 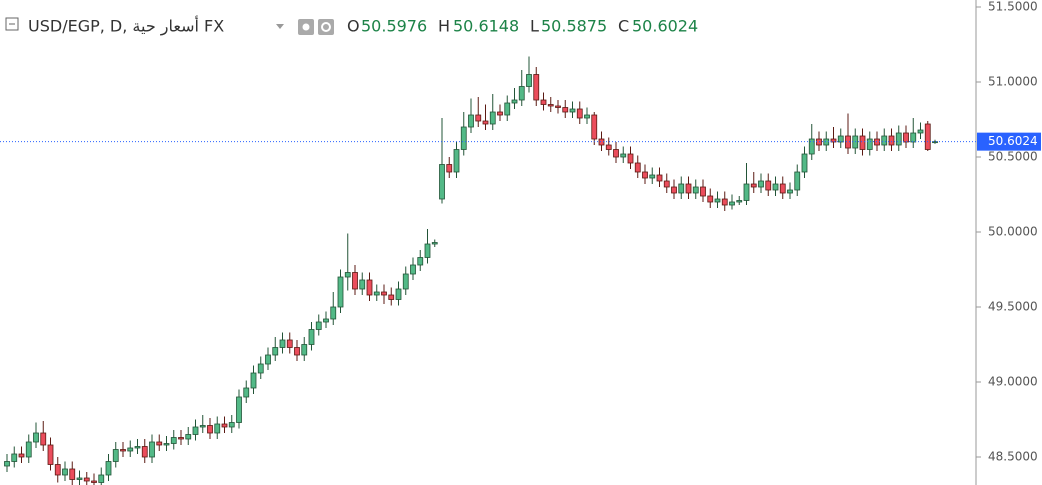 What do you see at coordinates (1013, 141) in the screenshot?
I see `last-price-label: 50.6024` at bounding box center [1013, 141].